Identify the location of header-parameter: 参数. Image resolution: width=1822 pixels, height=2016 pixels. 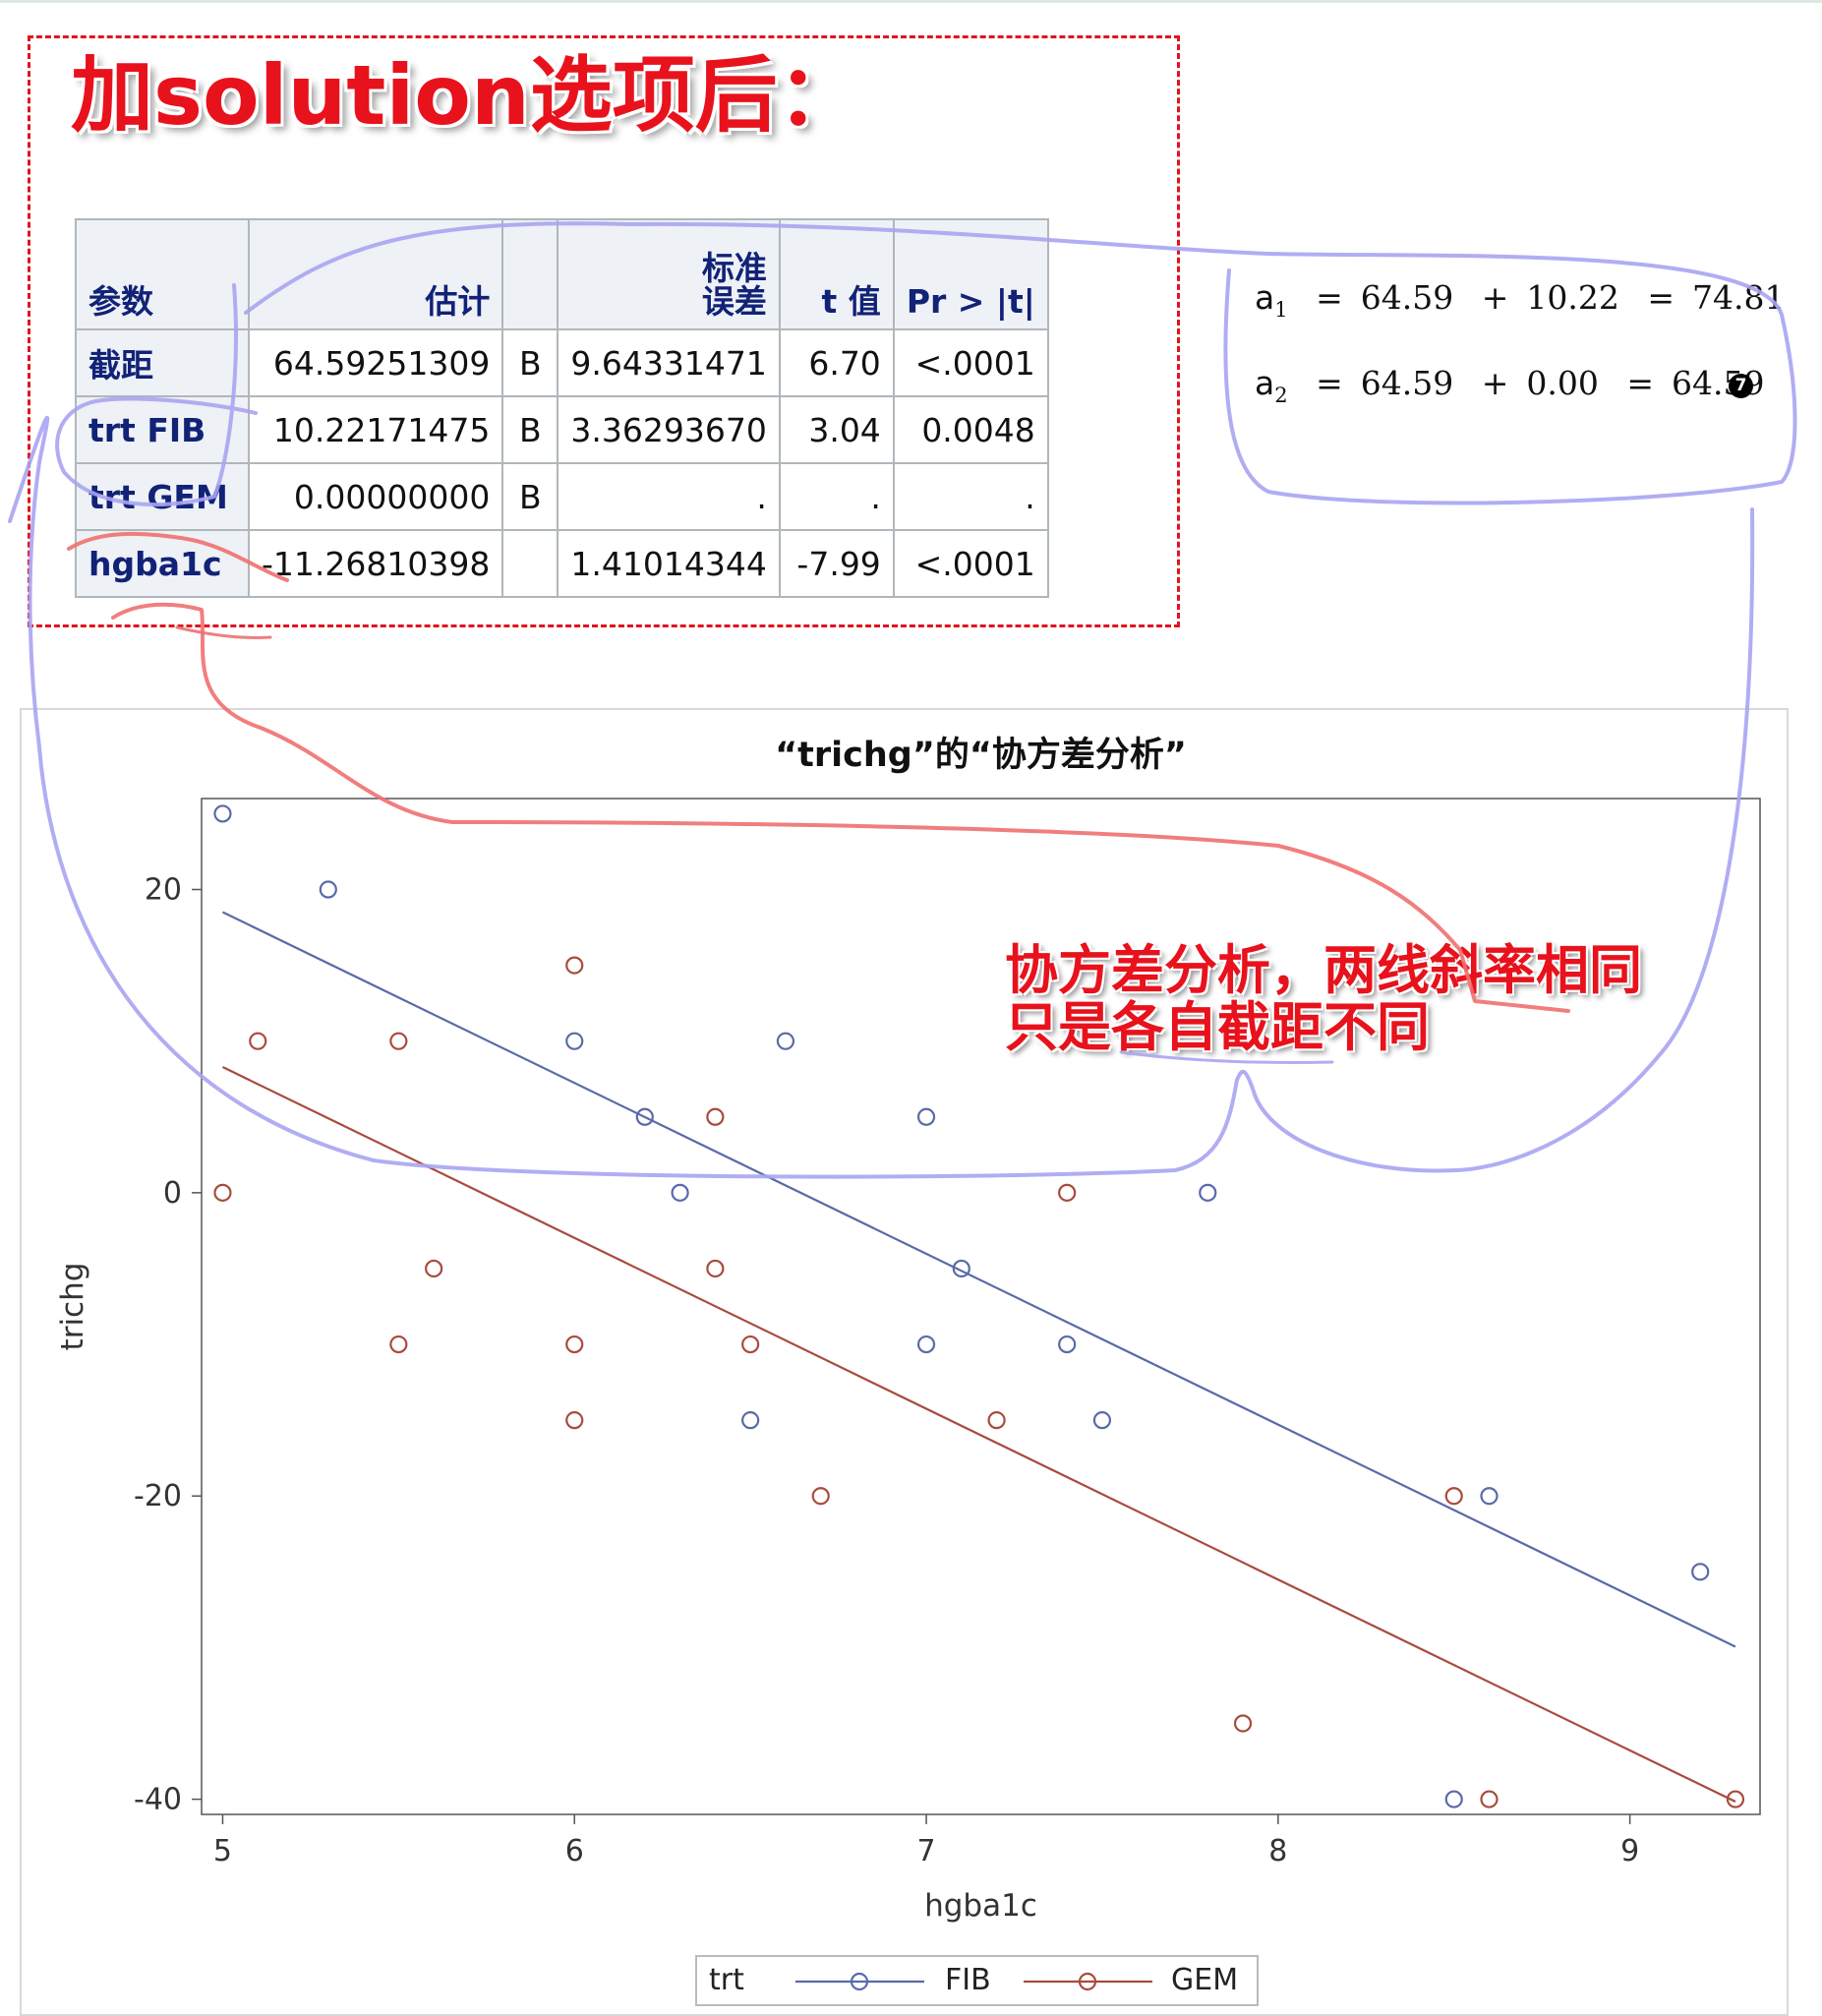
(162, 274).